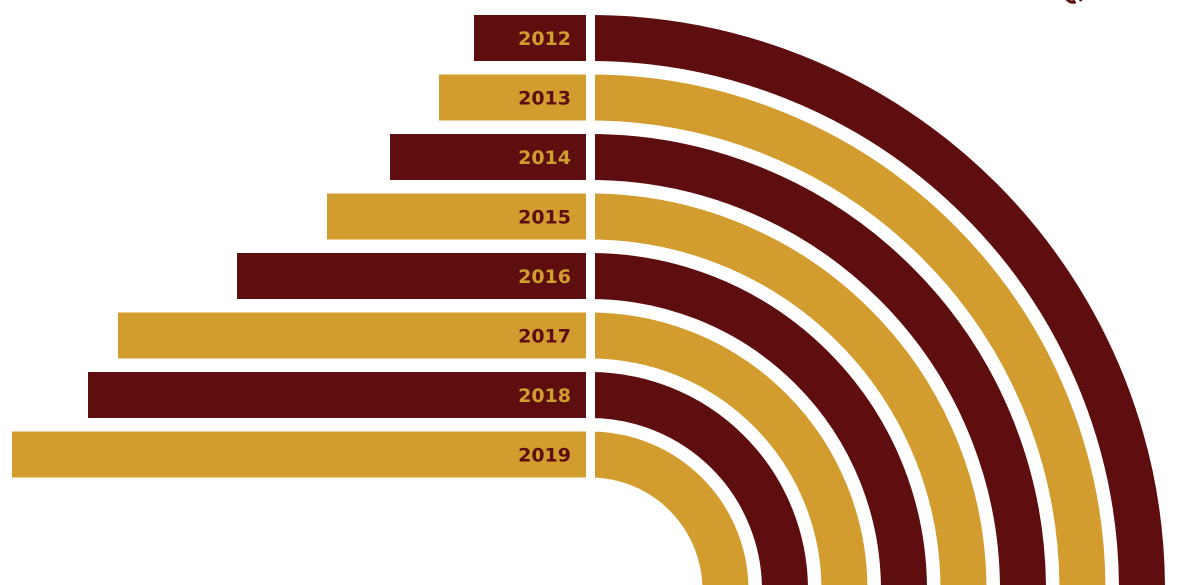 The image size is (1180, 585). Describe the element at coordinates (544, 337) in the screenshot. I see `bar-label-2017: 2017` at that location.